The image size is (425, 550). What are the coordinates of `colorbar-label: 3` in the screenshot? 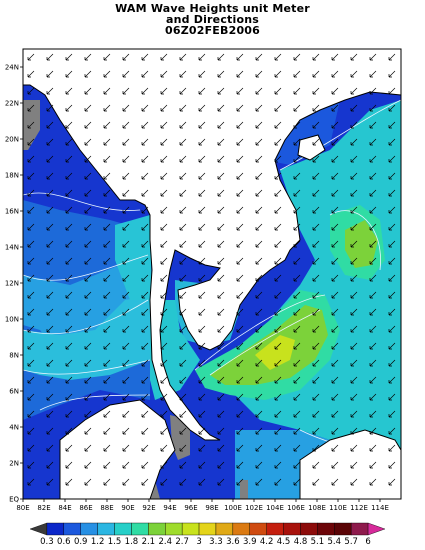 It's located at (198, 542).